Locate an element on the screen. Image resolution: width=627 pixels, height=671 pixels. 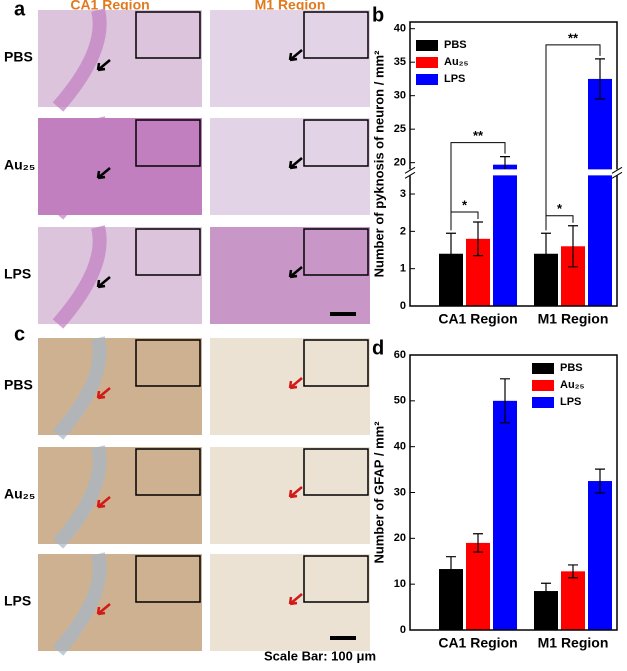
panel-label: c is located at coordinates (19, 334).